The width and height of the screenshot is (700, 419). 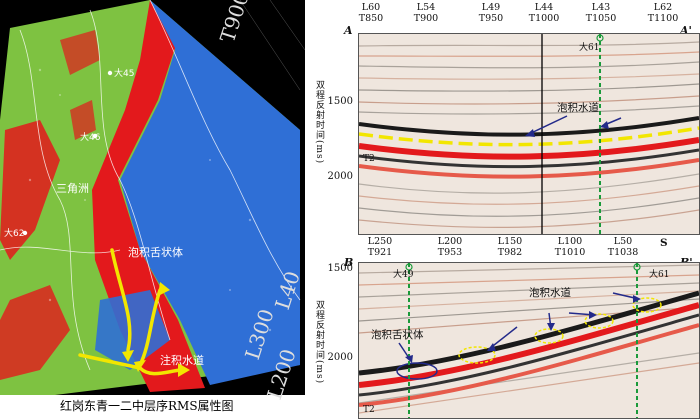 I want to click on map-caption: 红岗东青一二中层序RMS属性图, so click(x=147, y=406).